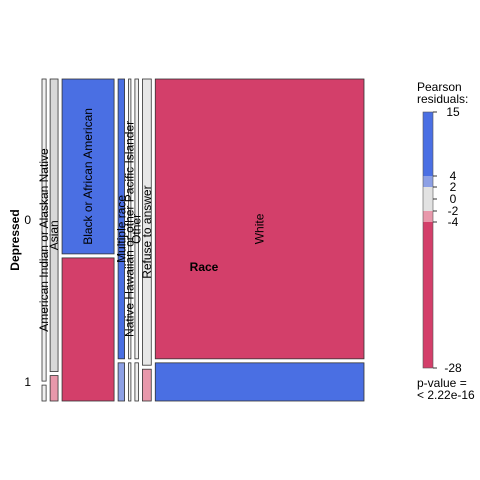 The width and height of the screenshot is (480, 480). I want to click on category-label-5: Other, so click(137, 229).